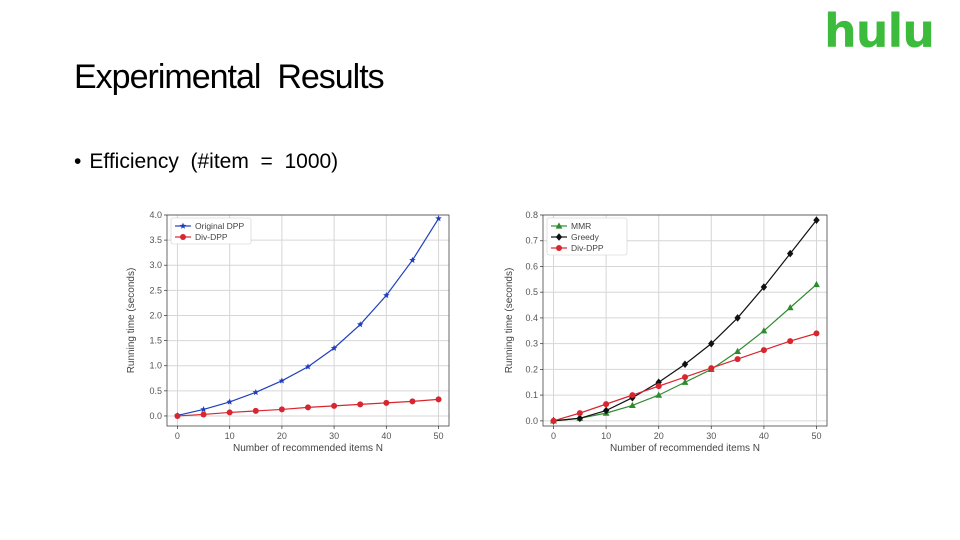 Image resolution: width=960 pixels, height=540 pixels. I want to click on y-tick-label: 0.3, so click(531, 344).